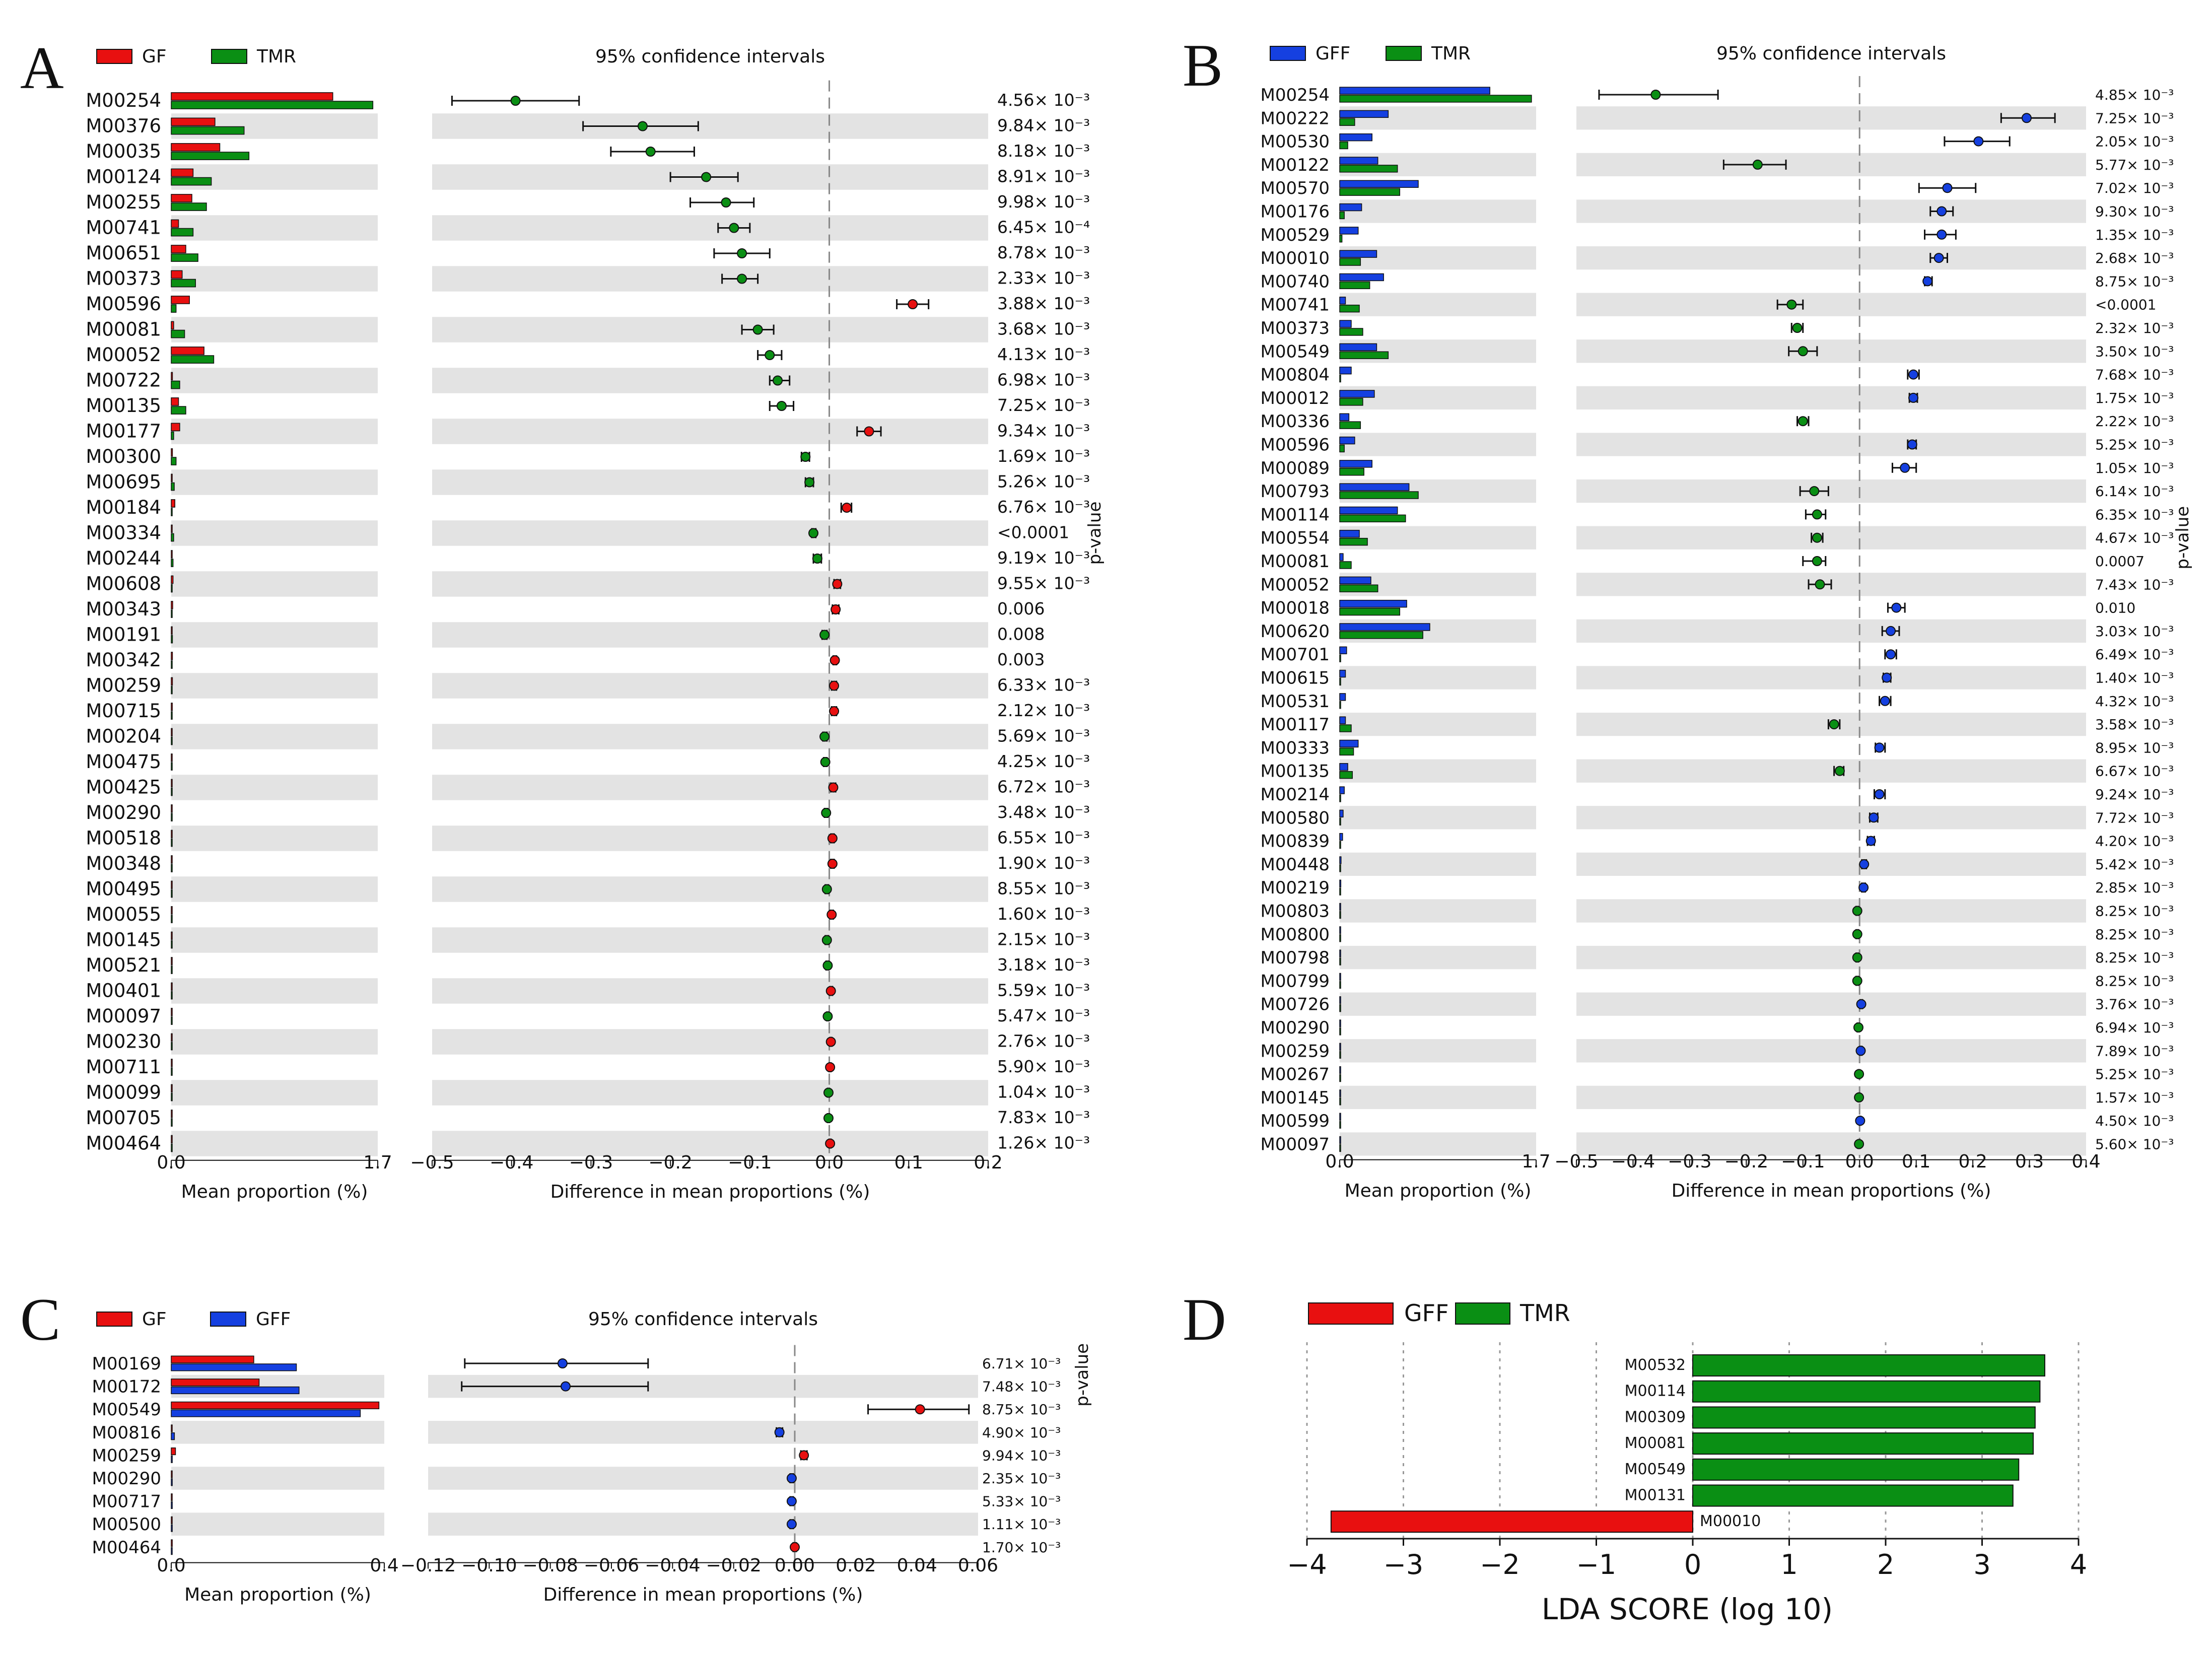 The image size is (2212, 1653). I want to click on panel-letter: A, so click(42, 67).